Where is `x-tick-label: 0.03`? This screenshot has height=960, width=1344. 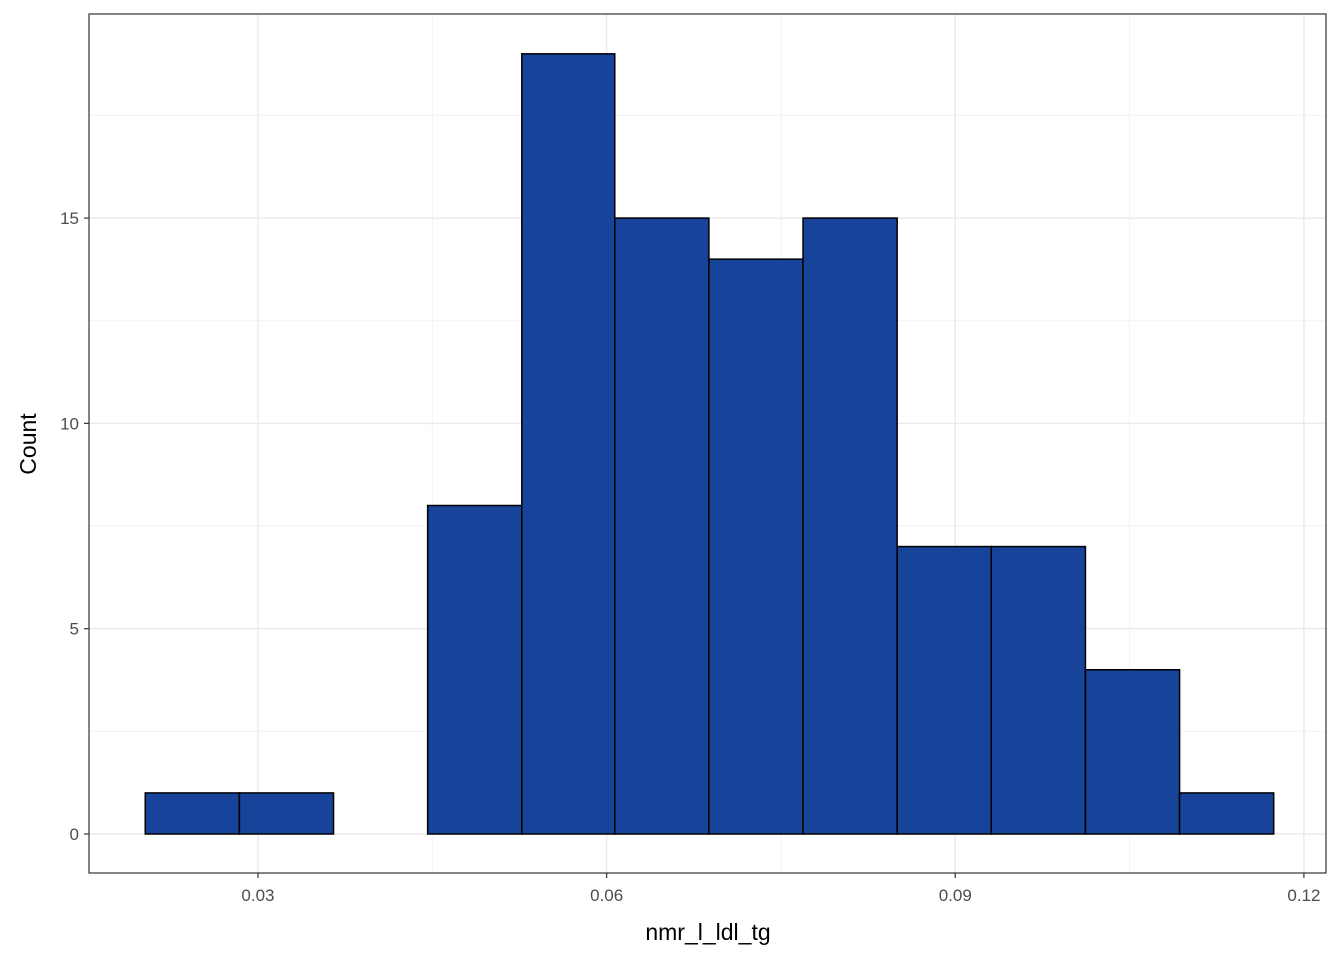 x-tick-label: 0.03 is located at coordinates (257, 895).